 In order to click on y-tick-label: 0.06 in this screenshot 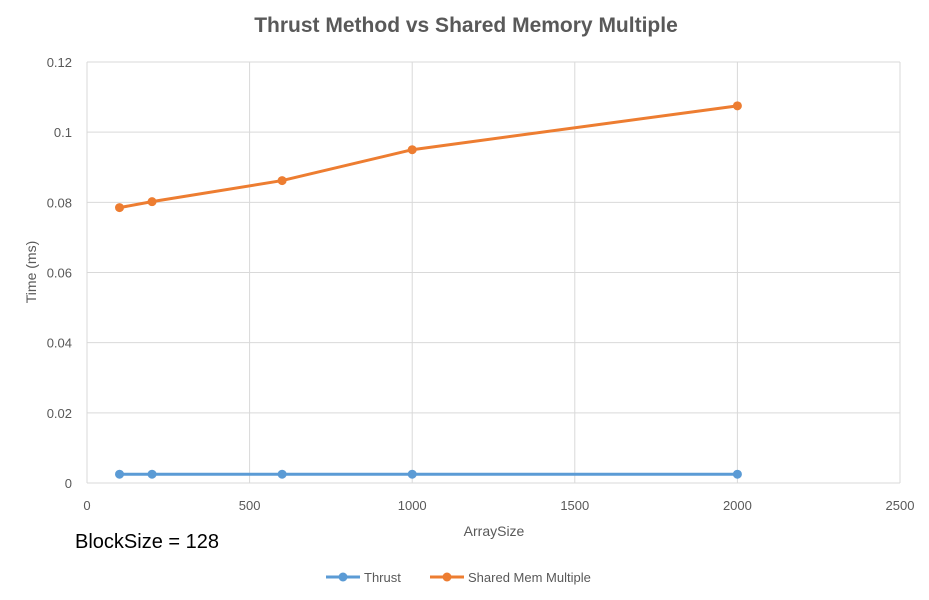, I will do `click(59, 273)`.